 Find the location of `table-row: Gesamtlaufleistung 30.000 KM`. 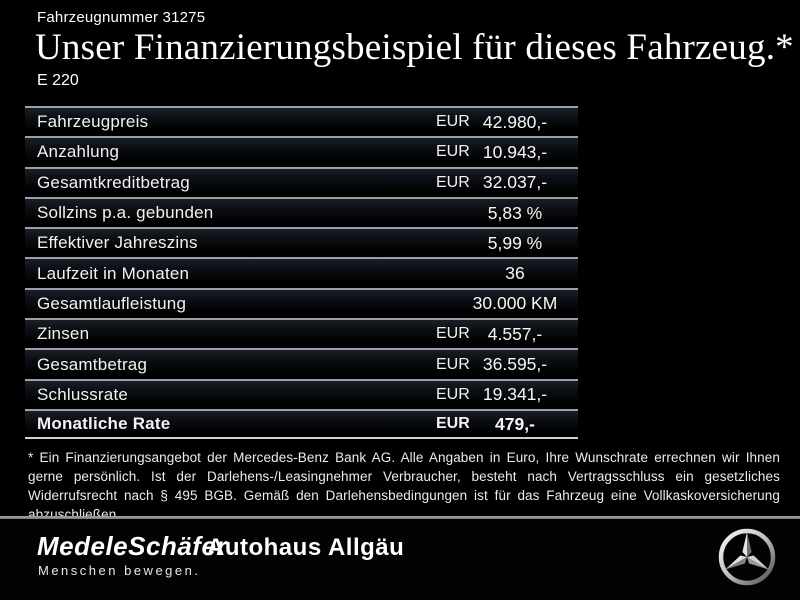

table-row: Gesamtlaufleistung 30.000 KM is located at coordinates (301, 303).